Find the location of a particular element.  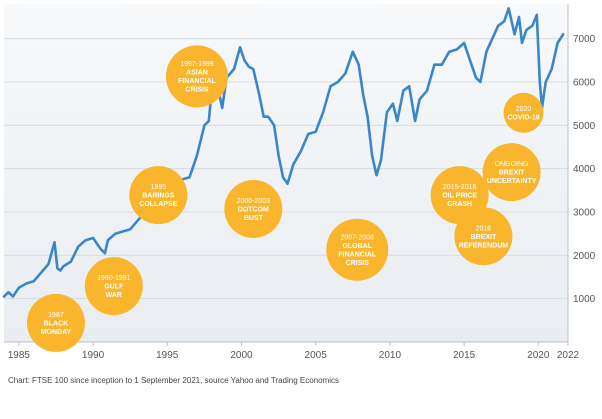

x-tick-label: 2020 is located at coordinates (538, 355).